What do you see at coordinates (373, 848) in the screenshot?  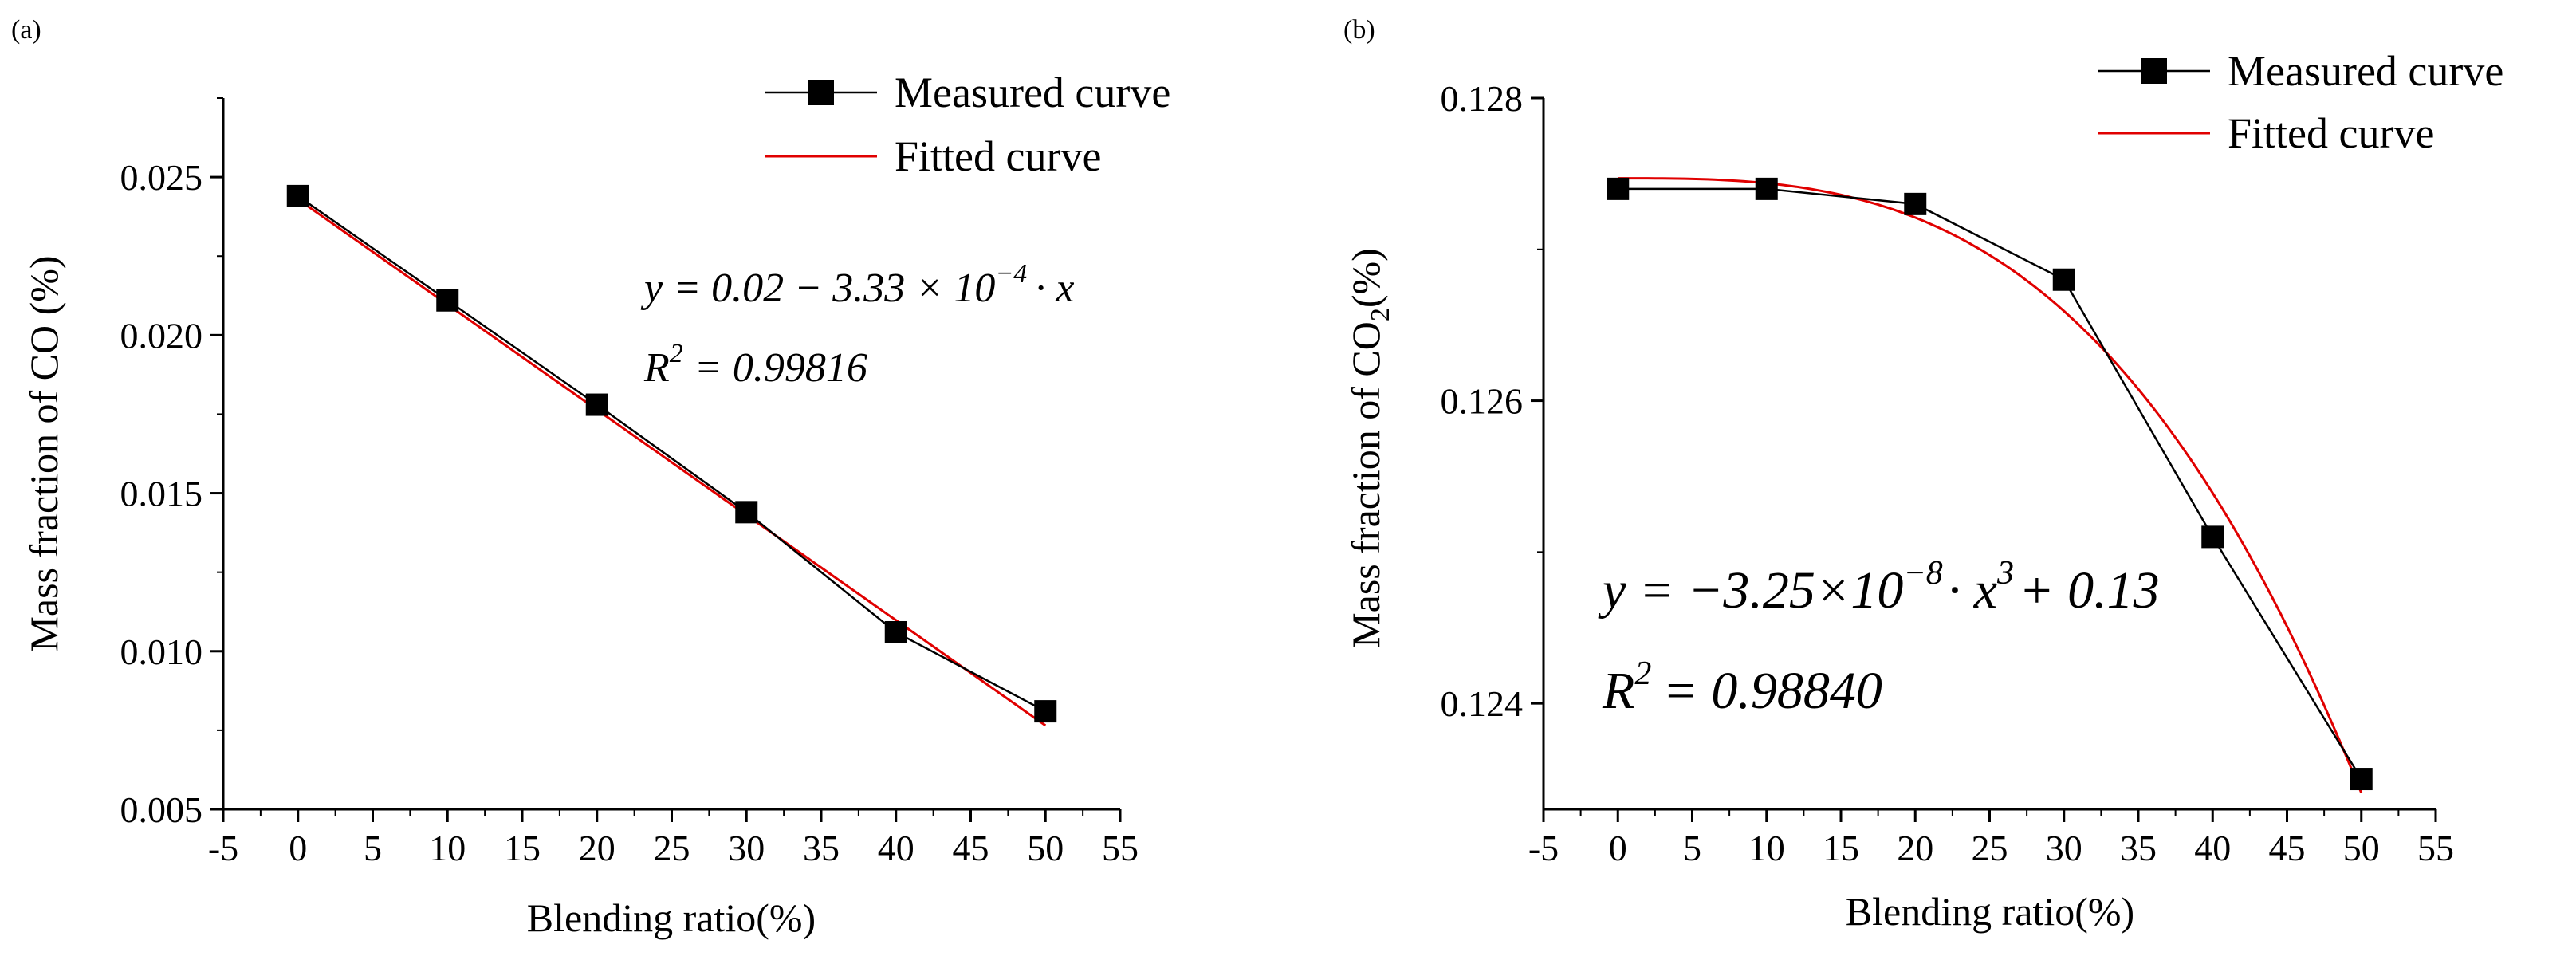 I see `panel-a-x-tick-label: 5` at bounding box center [373, 848].